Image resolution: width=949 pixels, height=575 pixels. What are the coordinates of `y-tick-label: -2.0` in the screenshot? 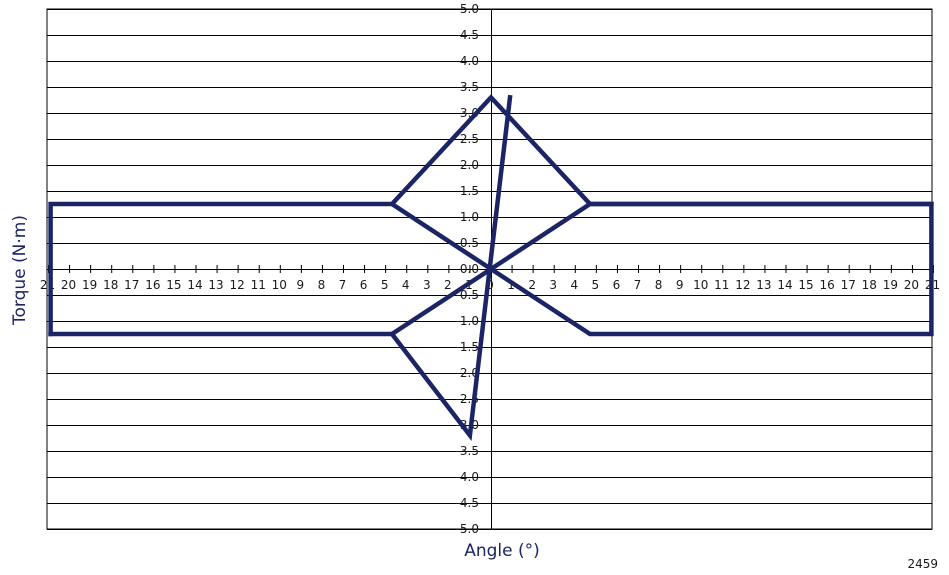 It's located at (467, 373).